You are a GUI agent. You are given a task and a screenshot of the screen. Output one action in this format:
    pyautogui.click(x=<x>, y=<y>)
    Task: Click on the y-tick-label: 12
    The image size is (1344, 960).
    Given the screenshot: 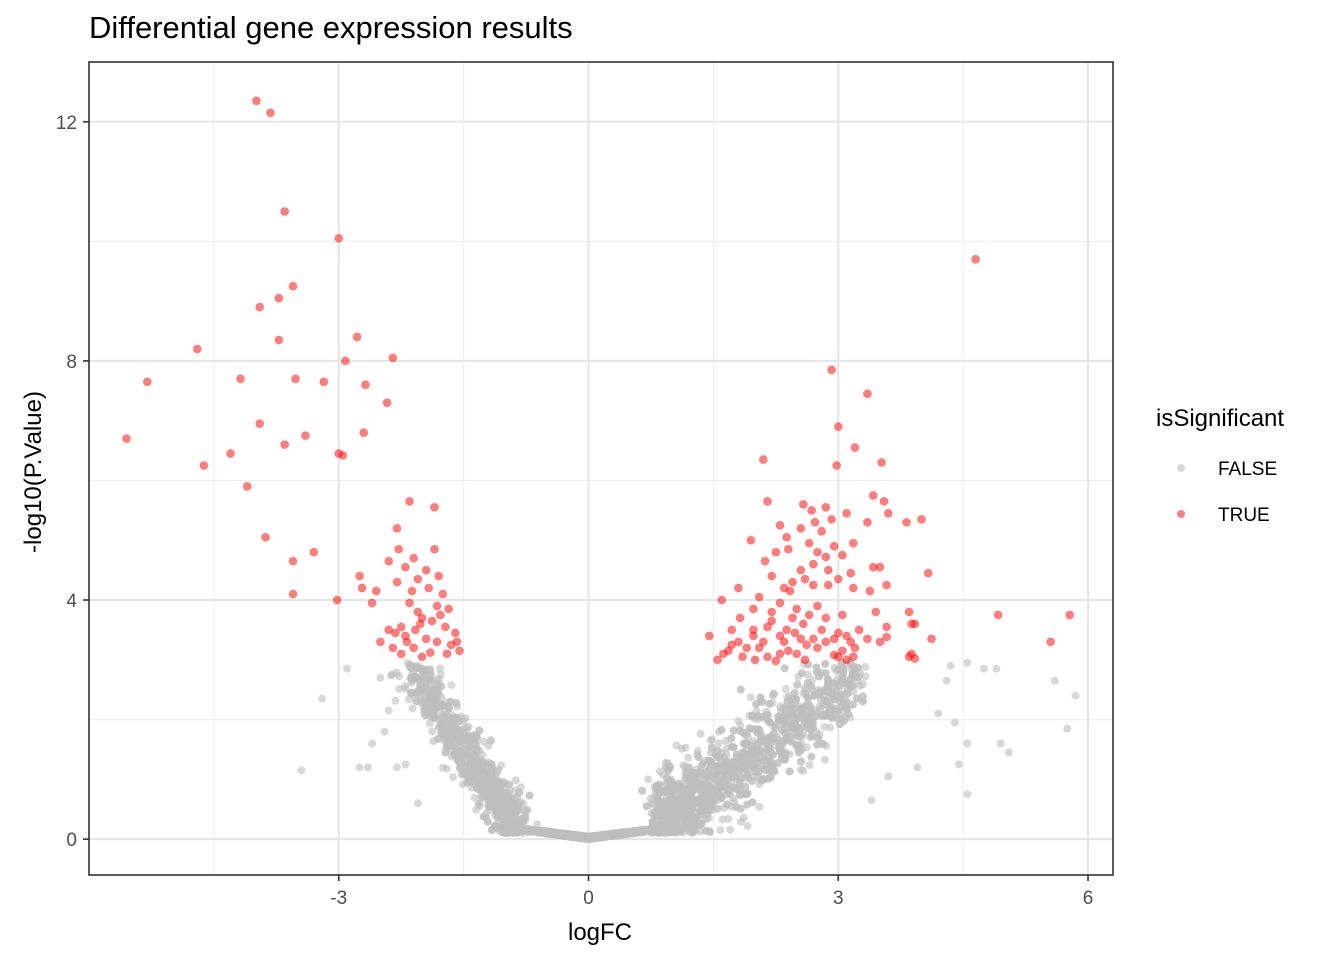 What is the action you would take?
    pyautogui.click(x=66, y=123)
    